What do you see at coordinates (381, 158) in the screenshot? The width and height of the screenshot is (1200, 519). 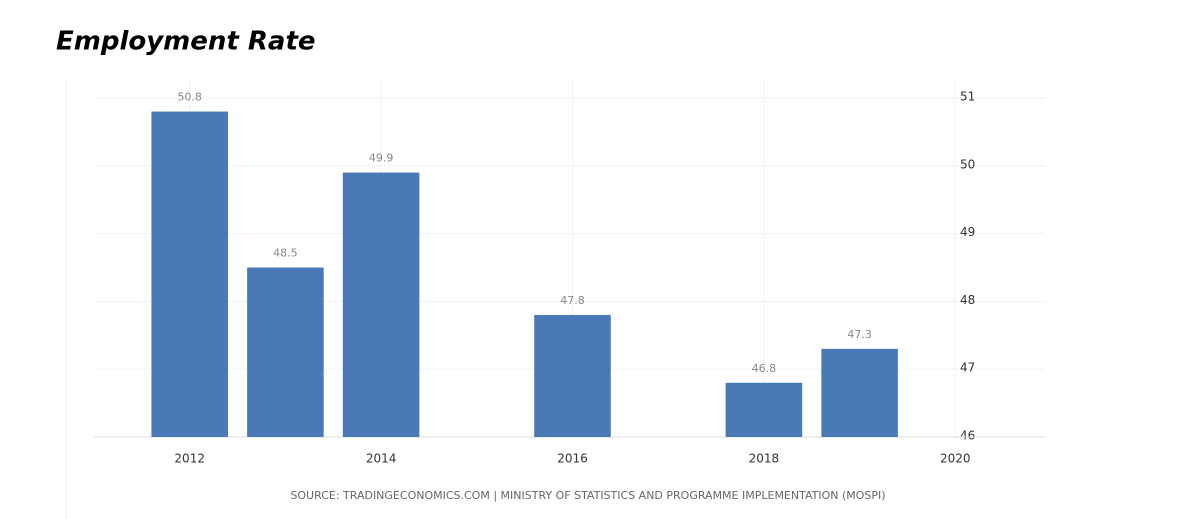 I see `value-label: 49.9` at bounding box center [381, 158].